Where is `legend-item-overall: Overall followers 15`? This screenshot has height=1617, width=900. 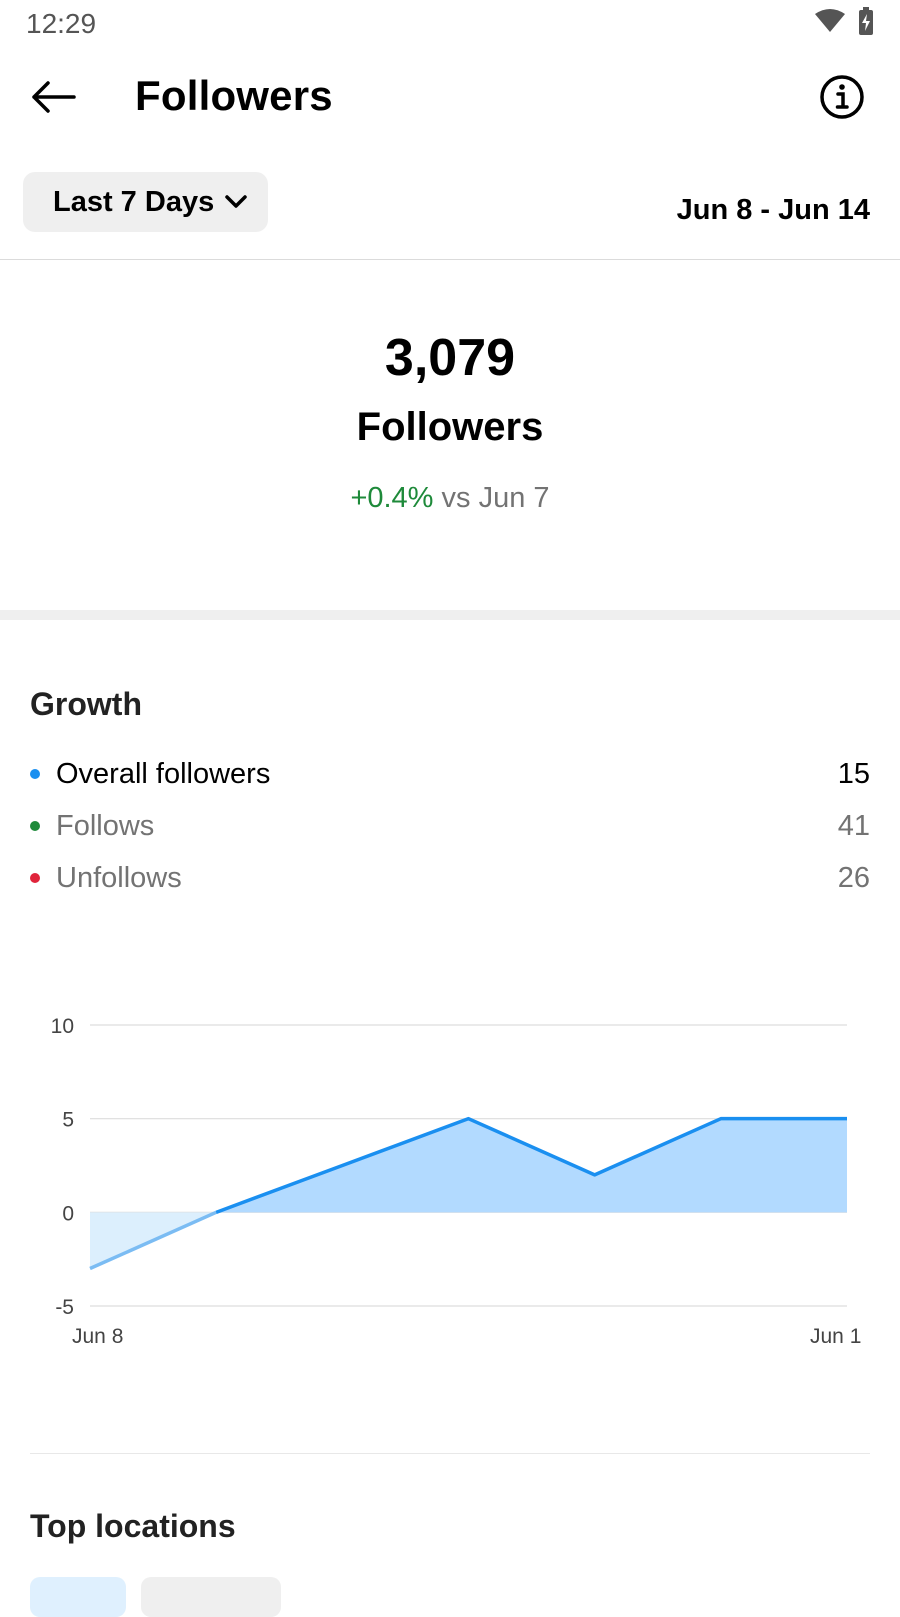
legend-item-overall: Overall followers 15 is located at coordinates (450, 774).